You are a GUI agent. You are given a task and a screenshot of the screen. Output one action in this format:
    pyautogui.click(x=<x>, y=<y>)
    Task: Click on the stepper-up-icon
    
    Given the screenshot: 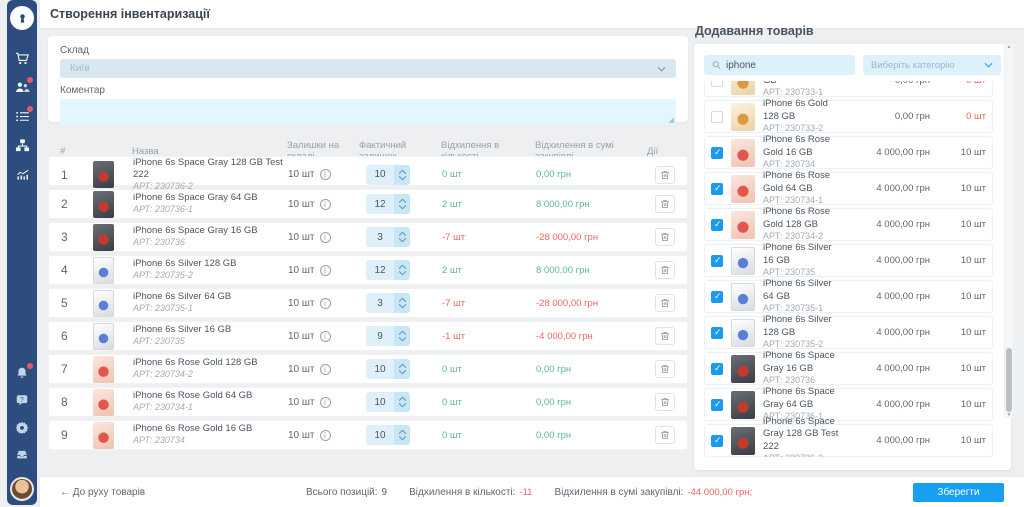 What is the action you would take?
    pyautogui.click(x=402, y=366)
    